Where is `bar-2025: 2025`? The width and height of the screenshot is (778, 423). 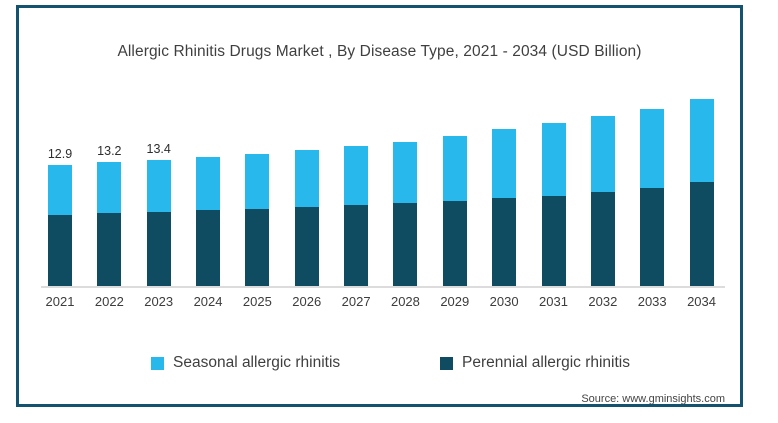
bar-2025: 2025 is located at coordinates (257, 231).